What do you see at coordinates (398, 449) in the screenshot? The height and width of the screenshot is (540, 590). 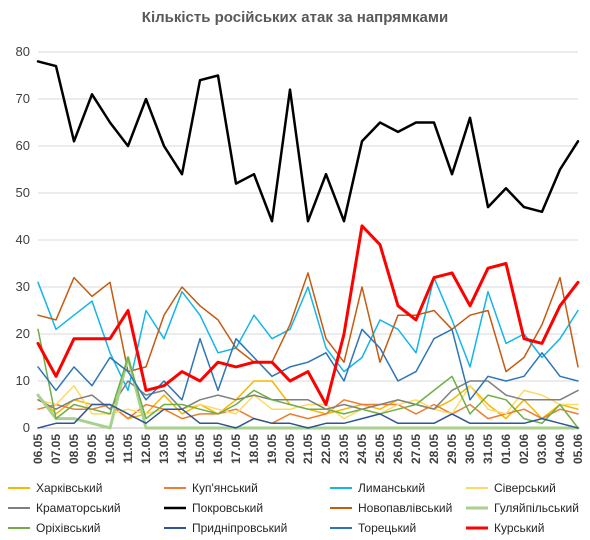 I see `x-tick-label: 26.05` at bounding box center [398, 449].